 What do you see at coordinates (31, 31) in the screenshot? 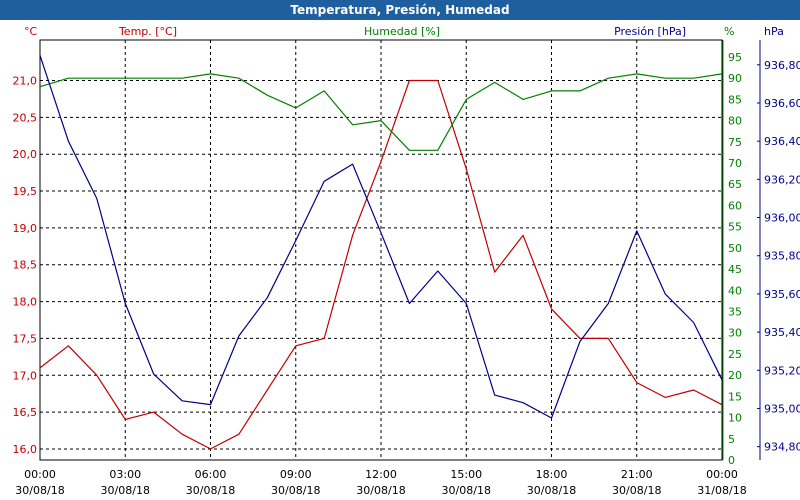
I see `temp-unit-label: °C` at bounding box center [31, 31].